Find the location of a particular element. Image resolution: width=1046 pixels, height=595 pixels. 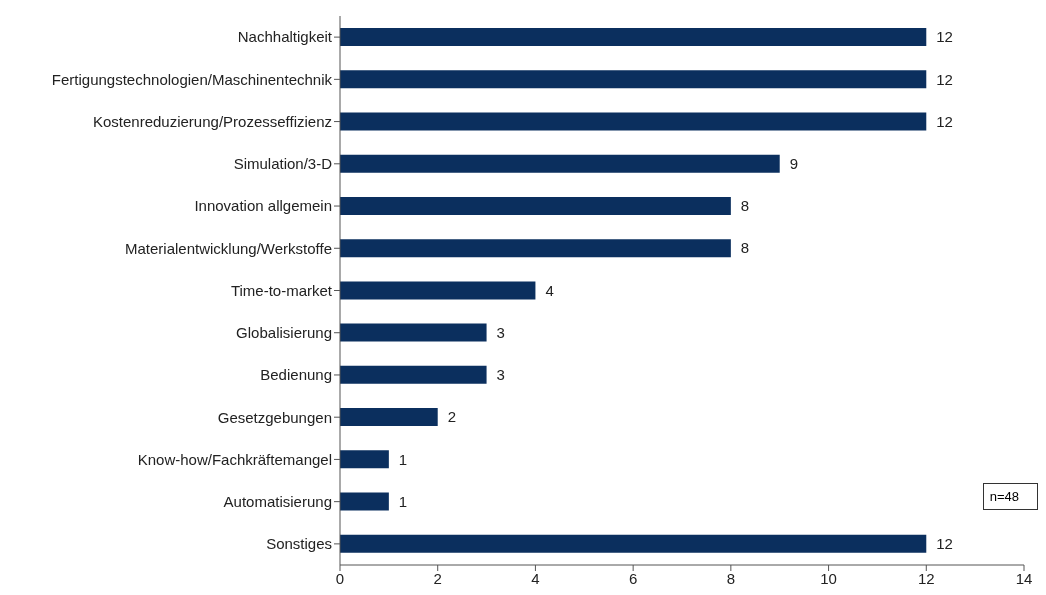

y-tick-label: Know-how/Fachkräftemangel is located at coordinates (234, 459).